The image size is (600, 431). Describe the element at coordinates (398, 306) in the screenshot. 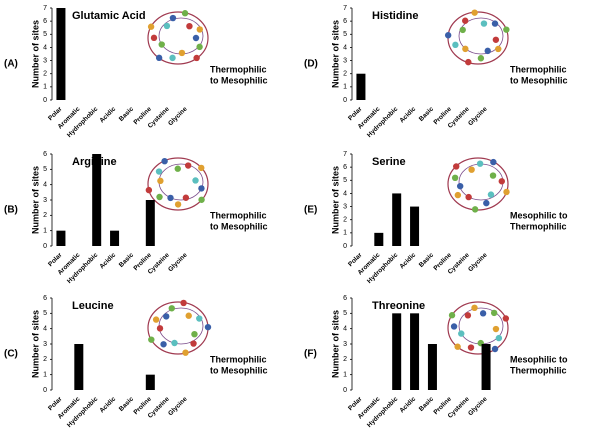

I see `chart-title: Threonine` at that location.